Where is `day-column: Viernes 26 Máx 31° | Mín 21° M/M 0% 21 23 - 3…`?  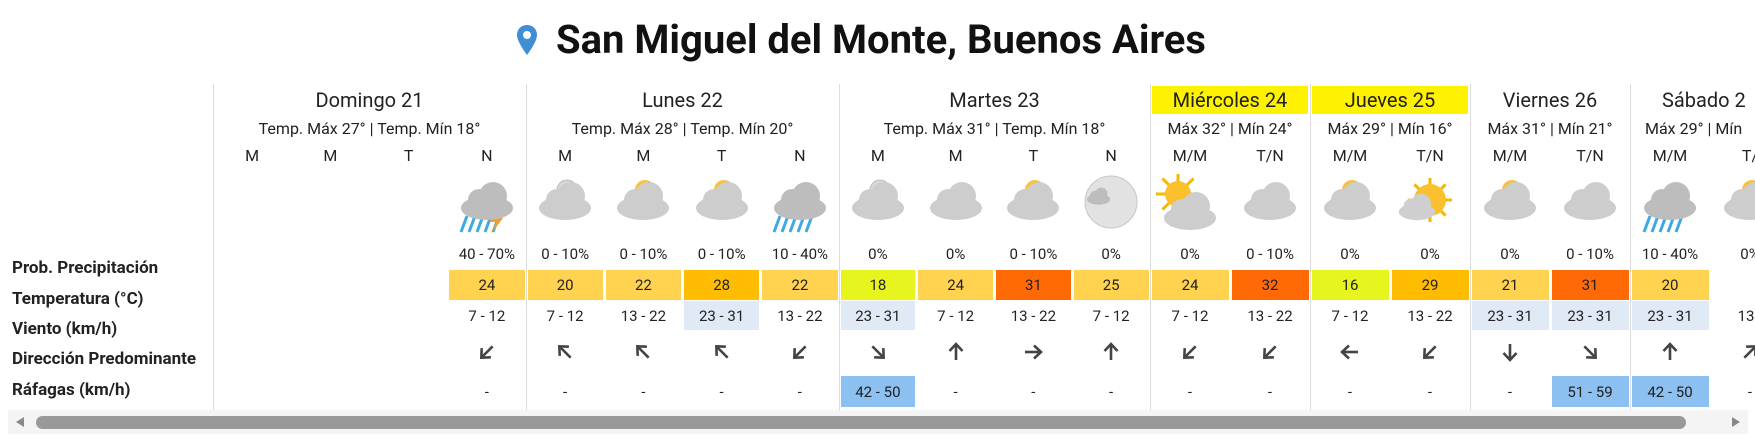 day-column: Viernes 26 Máx 31° | Mín 21° M/M 0% 21 23 - 3… is located at coordinates (1550, 207).